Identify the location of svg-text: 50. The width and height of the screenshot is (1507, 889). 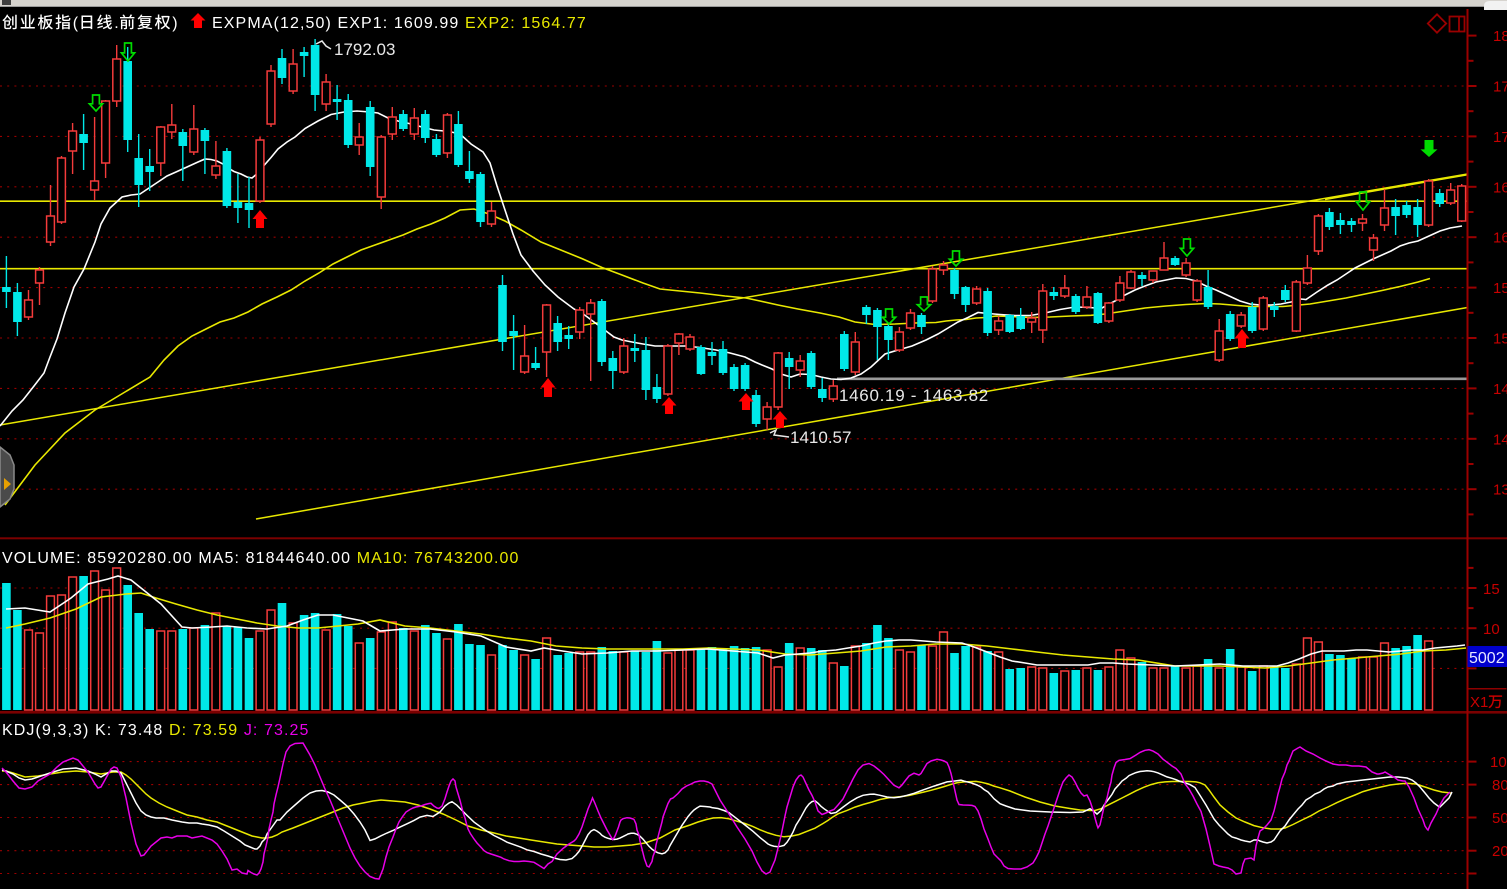
(1499, 818).